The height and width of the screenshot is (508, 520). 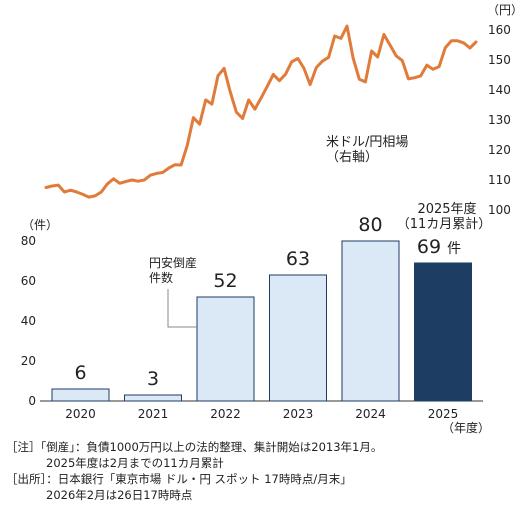 What do you see at coordinates (28, 281) in the screenshot?
I see `bar-y-tick-60: 60` at bounding box center [28, 281].